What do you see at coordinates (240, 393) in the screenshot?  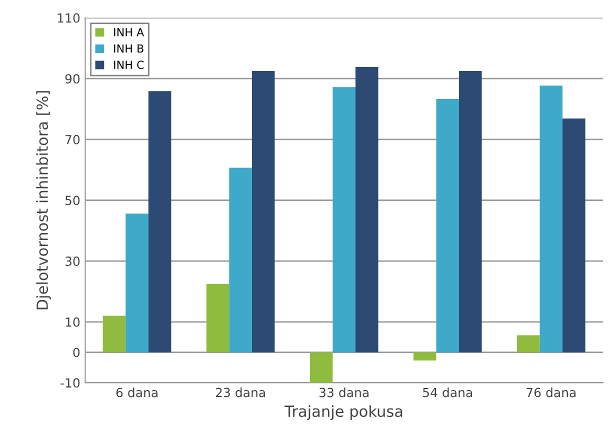 I see `x-tick-label: 23 dana` at bounding box center [240, 393].